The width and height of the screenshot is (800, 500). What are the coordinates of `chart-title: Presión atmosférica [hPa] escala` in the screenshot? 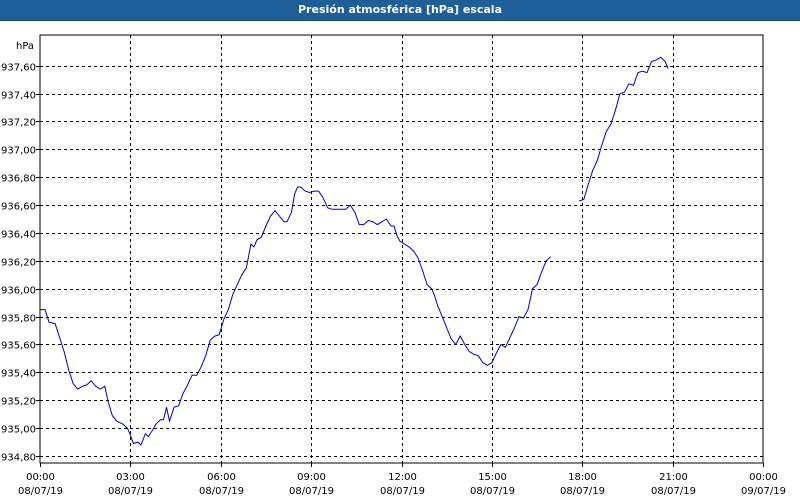 It's located at (400, 9).